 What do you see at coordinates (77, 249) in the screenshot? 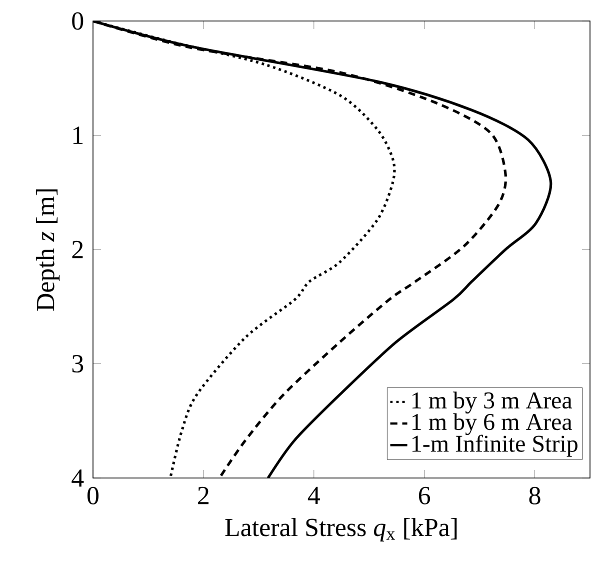
I see `y-tick-label: 2` at bounding box center [77, 249].